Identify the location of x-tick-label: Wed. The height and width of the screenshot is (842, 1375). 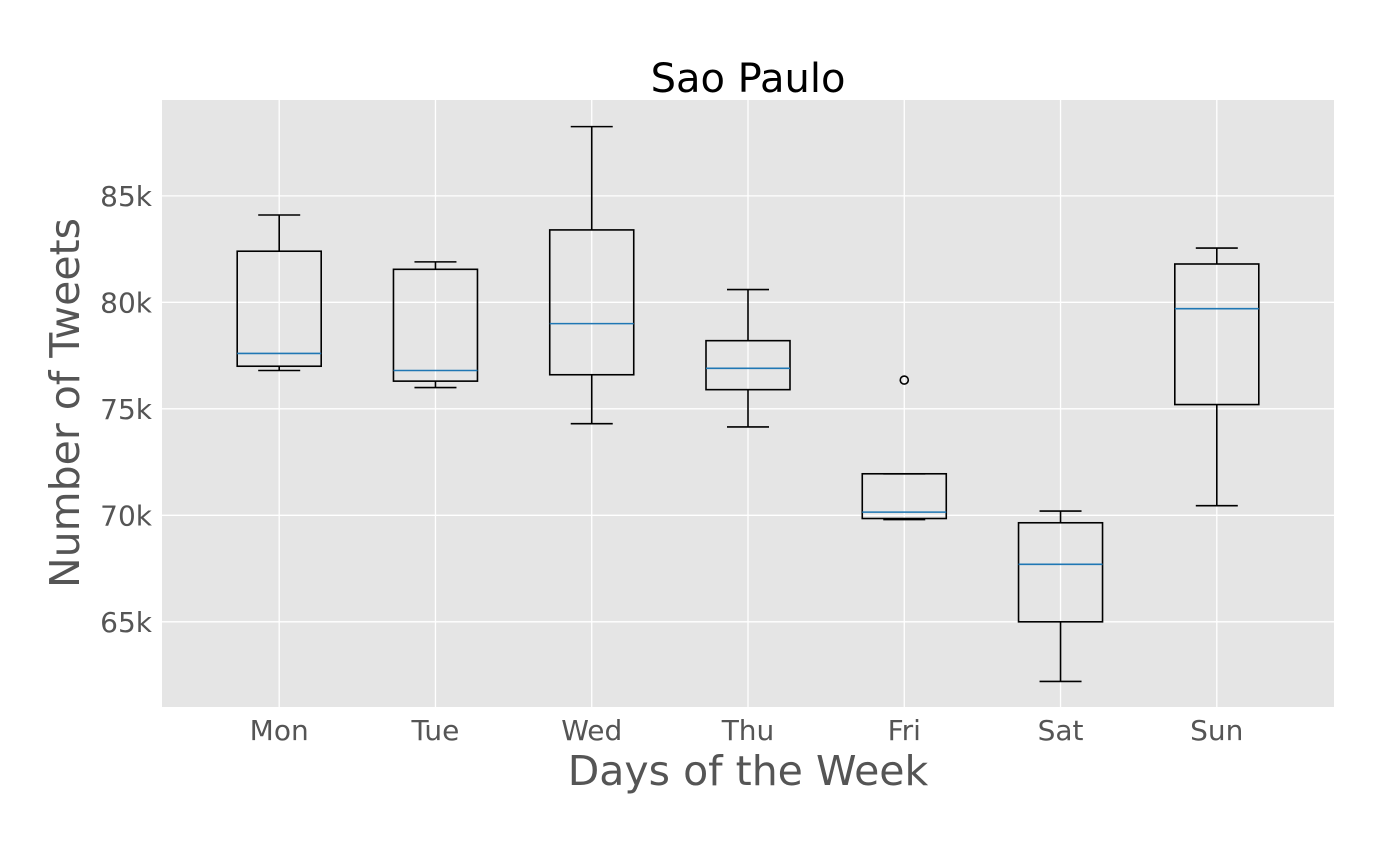
(591, 730).